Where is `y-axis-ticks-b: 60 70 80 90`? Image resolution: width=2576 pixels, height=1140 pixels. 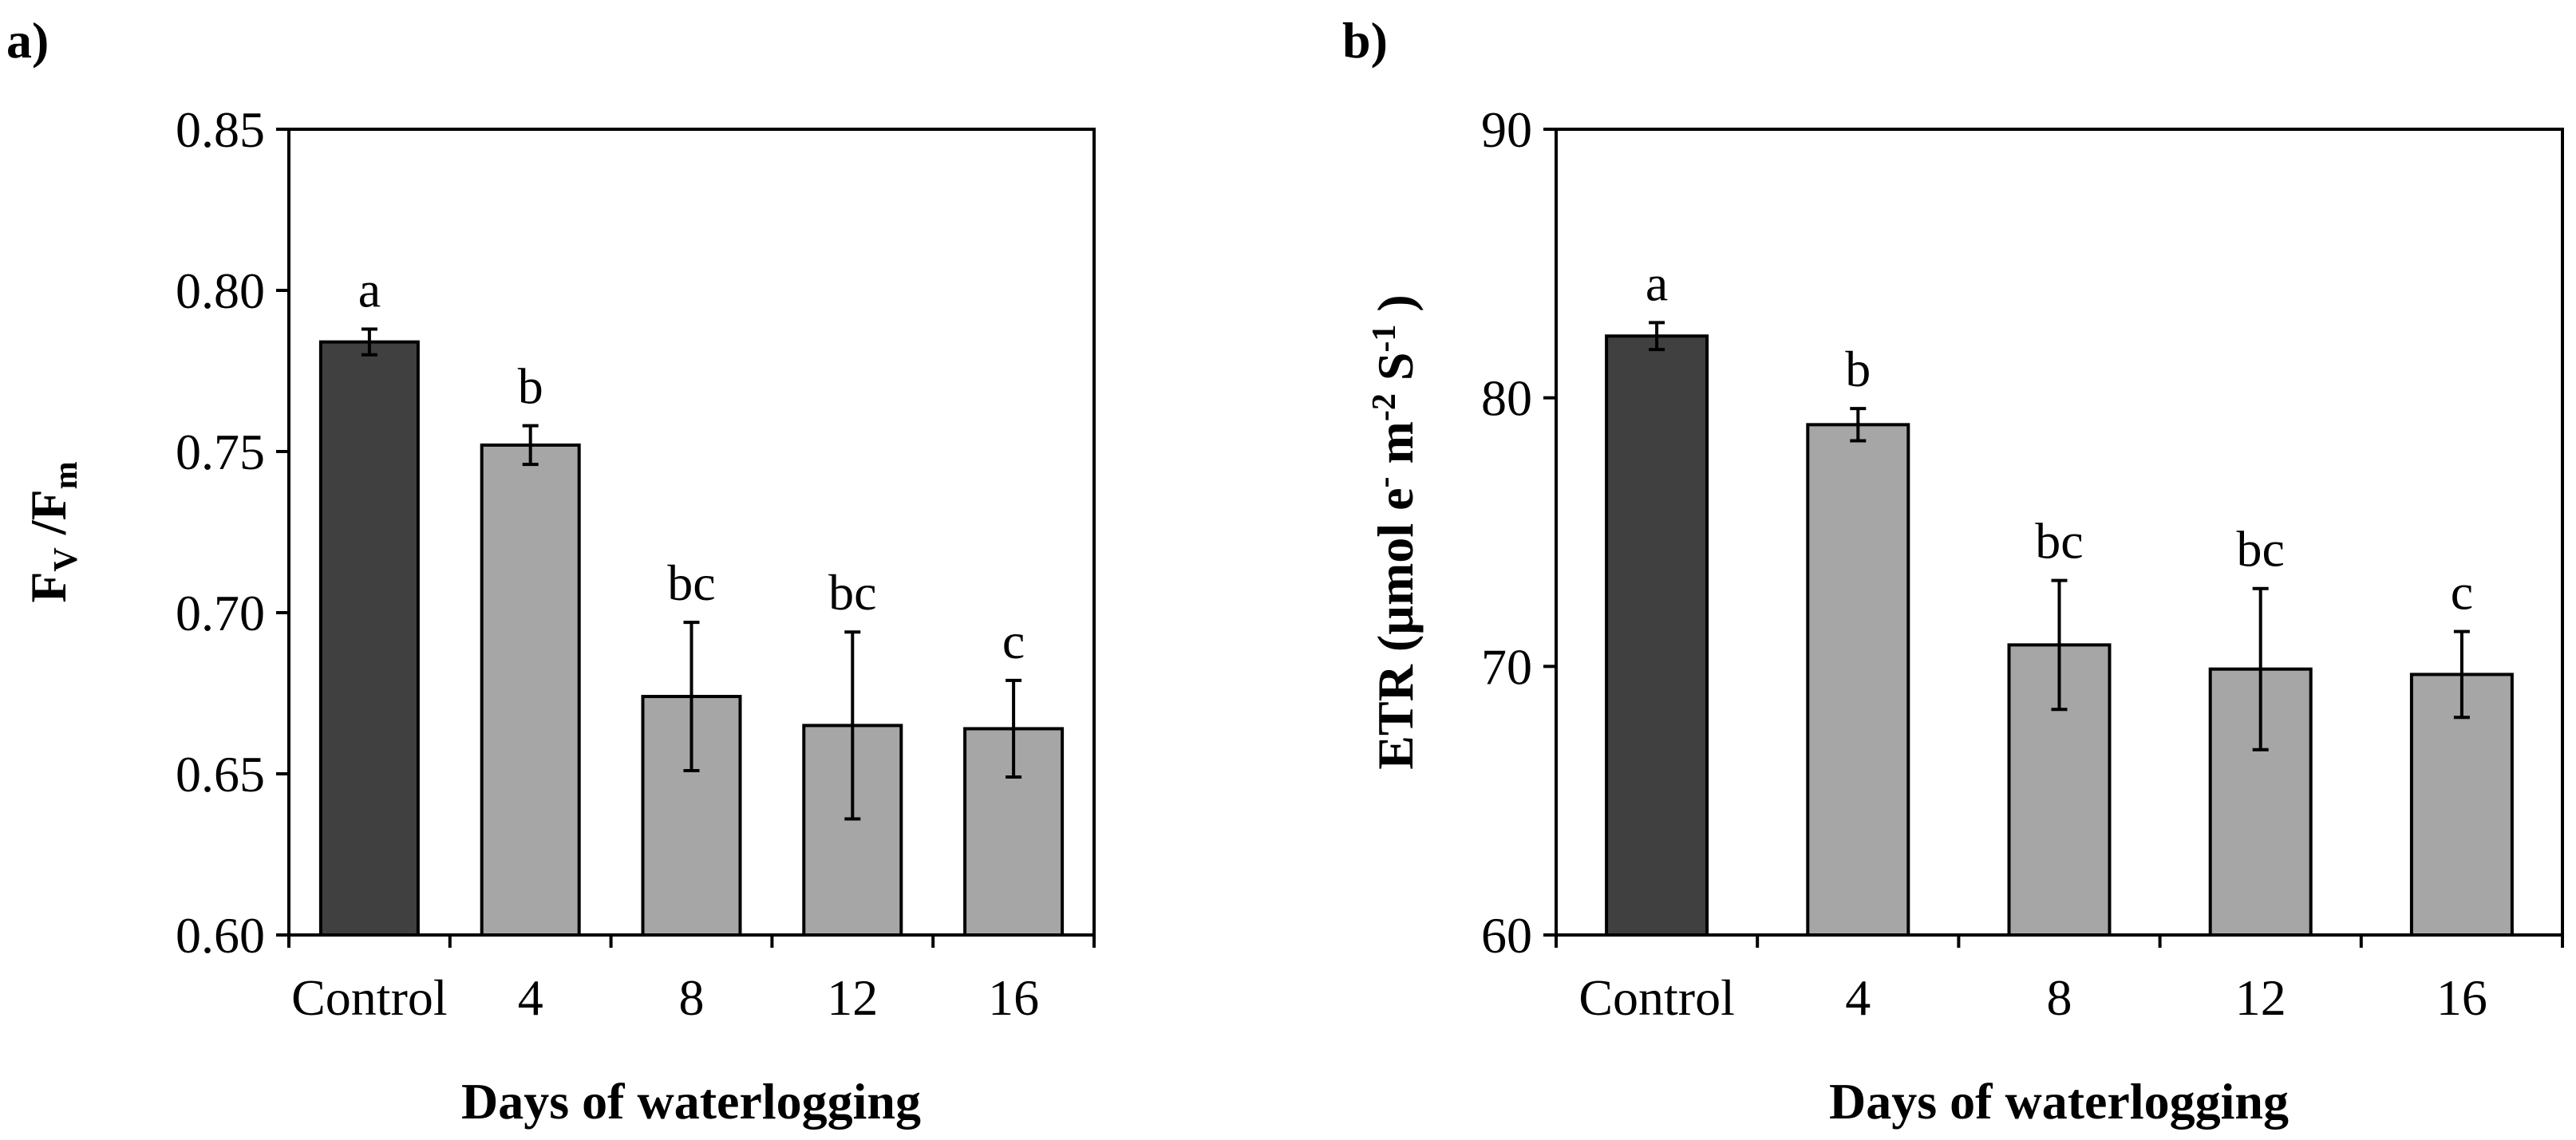
y-axis-ticks-b: 60 70 80 90 is located at coordinates (1518, 532).